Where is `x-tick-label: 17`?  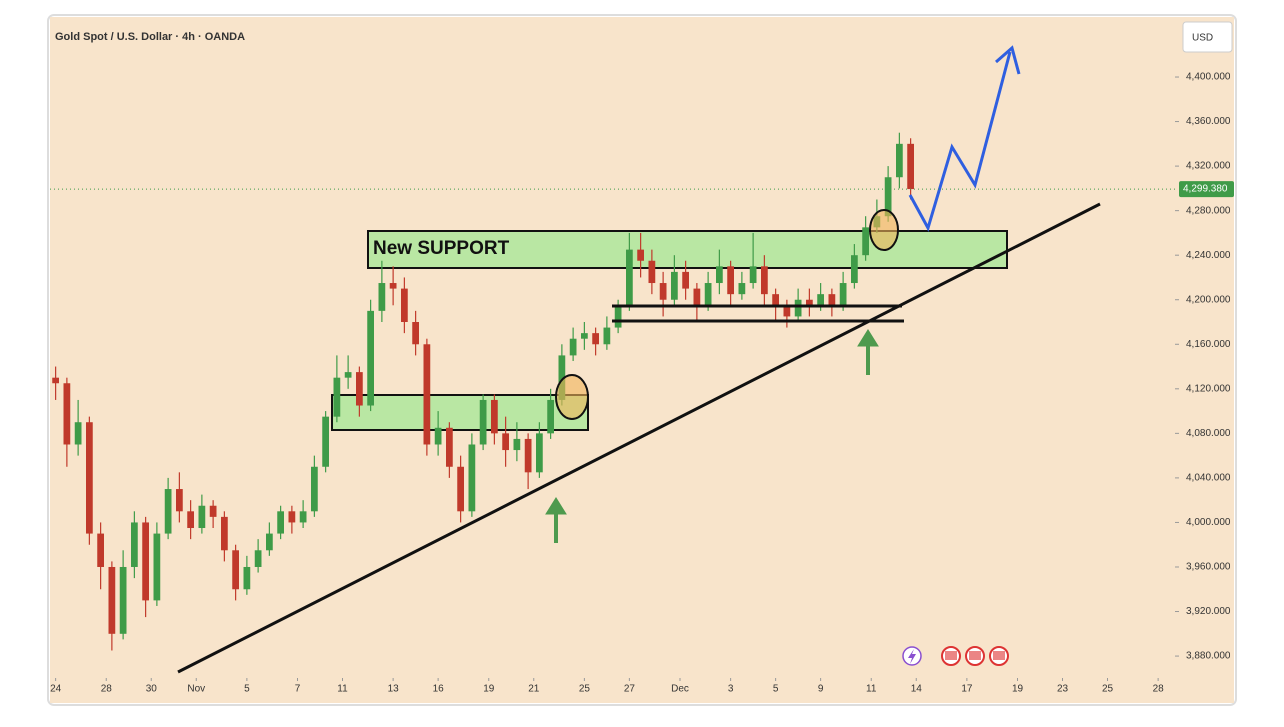 x-tick-label: 17 is located at coordinates (967, 689).